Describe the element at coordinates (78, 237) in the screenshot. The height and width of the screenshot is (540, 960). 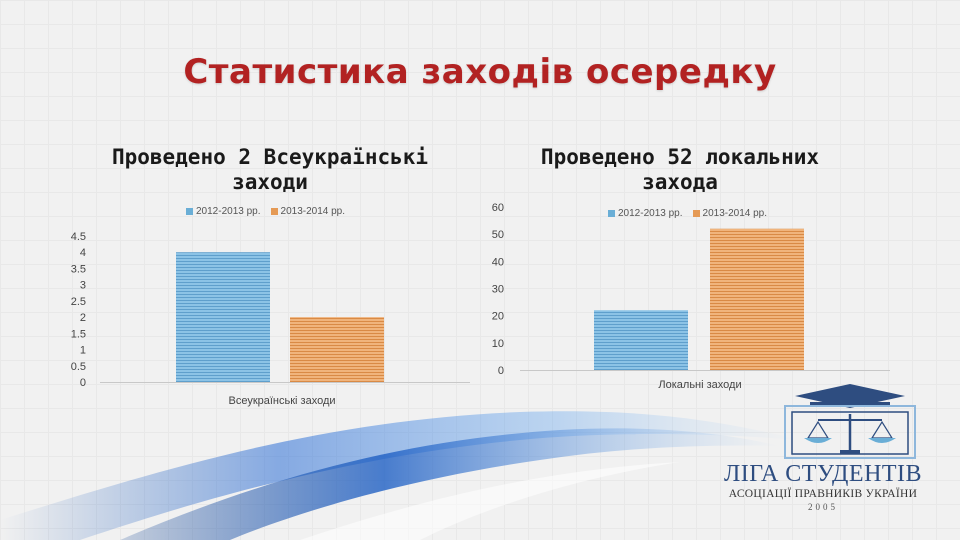
I see `left-y-tick-label: 4.5` at that location.